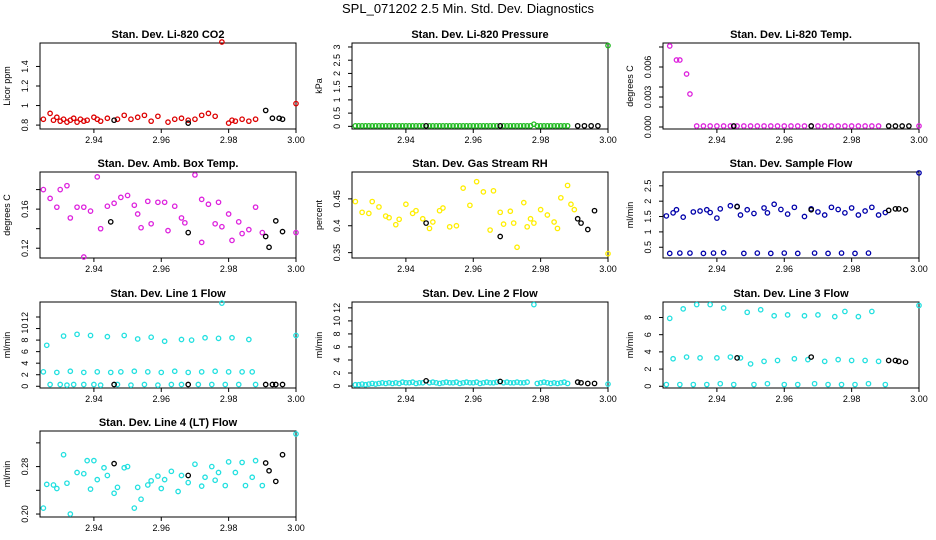 The image size is (936, 540). What do you see at coordinates (337, 199) in the screenshot?
I see `y-tick-label: 0.45` at bounding box center [337, 199].